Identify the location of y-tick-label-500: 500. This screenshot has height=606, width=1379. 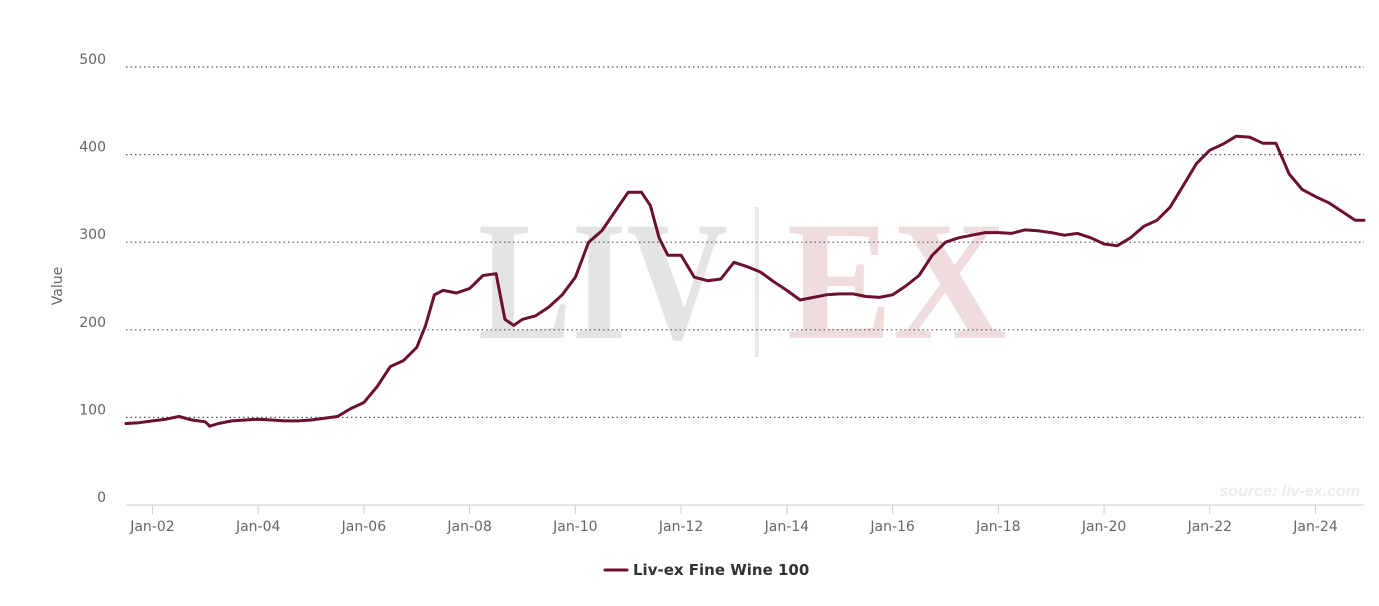
(92, 60).